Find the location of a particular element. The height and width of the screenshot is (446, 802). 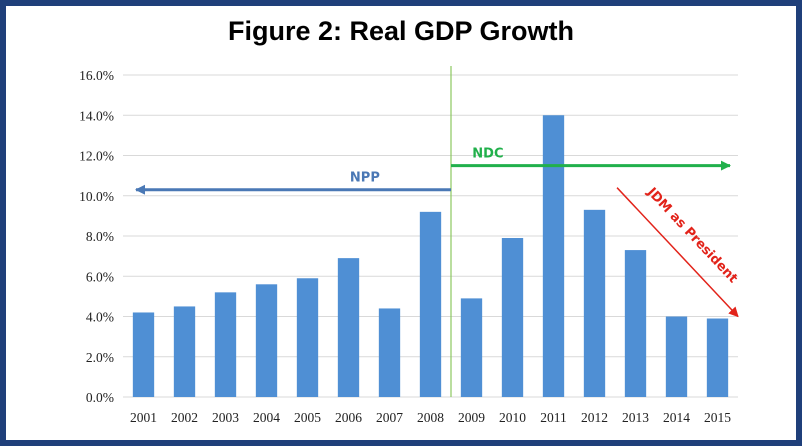

y-tick-label: 14.0% is located at coordinates (96, 115).